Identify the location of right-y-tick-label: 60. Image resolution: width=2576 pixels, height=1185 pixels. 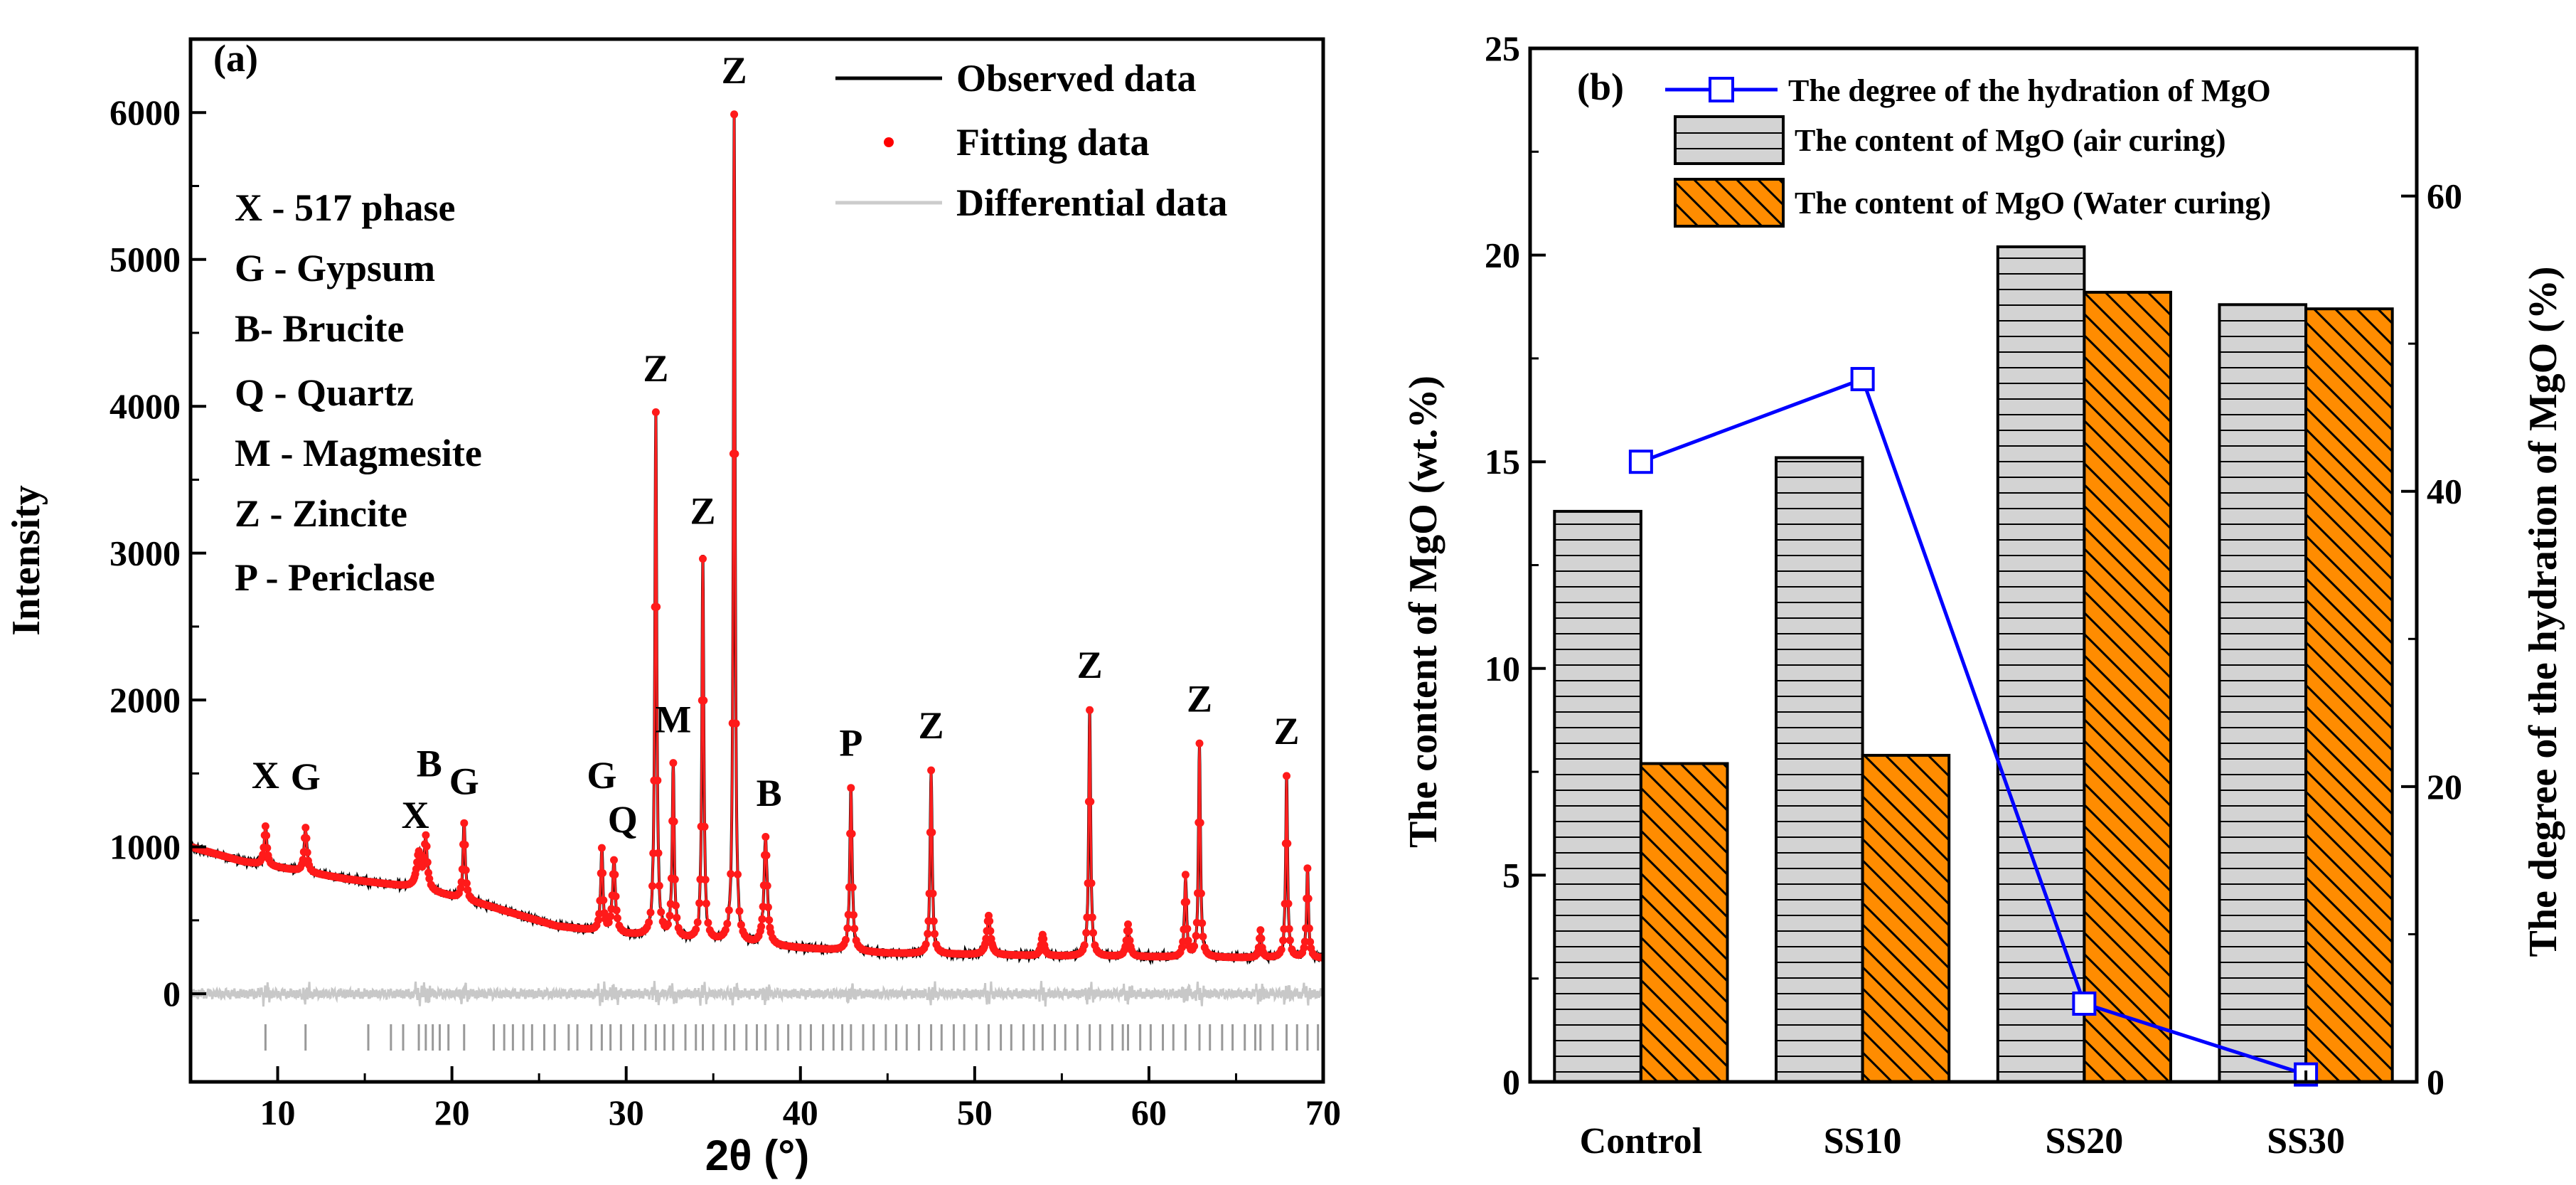
(2444, 196).